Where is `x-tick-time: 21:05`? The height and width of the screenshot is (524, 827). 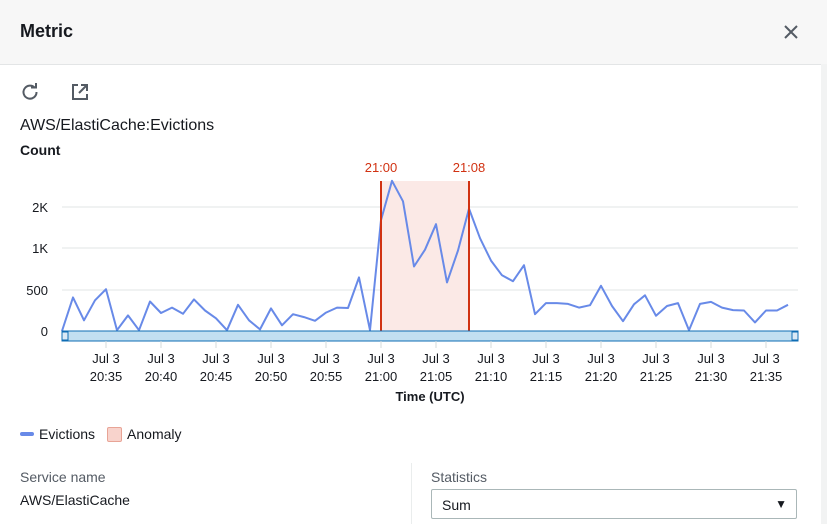 x-tick-time: 21:05 is located at coordinates (436, 376).